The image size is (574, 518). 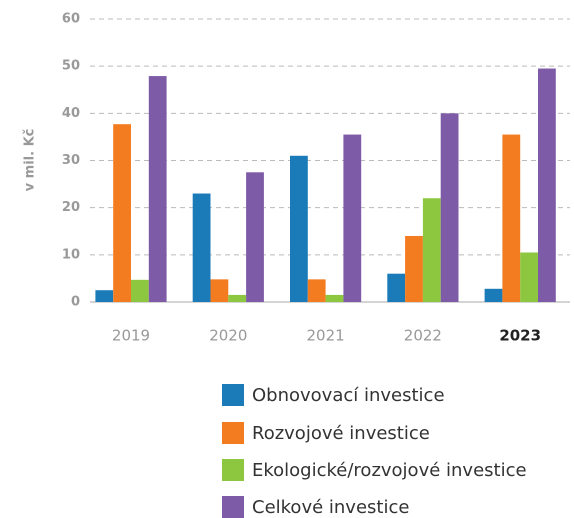 What do you see at coordinates (71, 113) in the screenshot?
I see `y-tick-label: 40` at bounding box center [71, 113].